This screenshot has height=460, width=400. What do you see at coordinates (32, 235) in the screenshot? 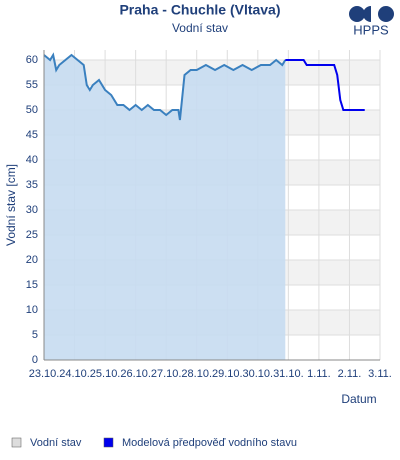
I see `y-tick-label: 25` at bounding box center [32, 235].